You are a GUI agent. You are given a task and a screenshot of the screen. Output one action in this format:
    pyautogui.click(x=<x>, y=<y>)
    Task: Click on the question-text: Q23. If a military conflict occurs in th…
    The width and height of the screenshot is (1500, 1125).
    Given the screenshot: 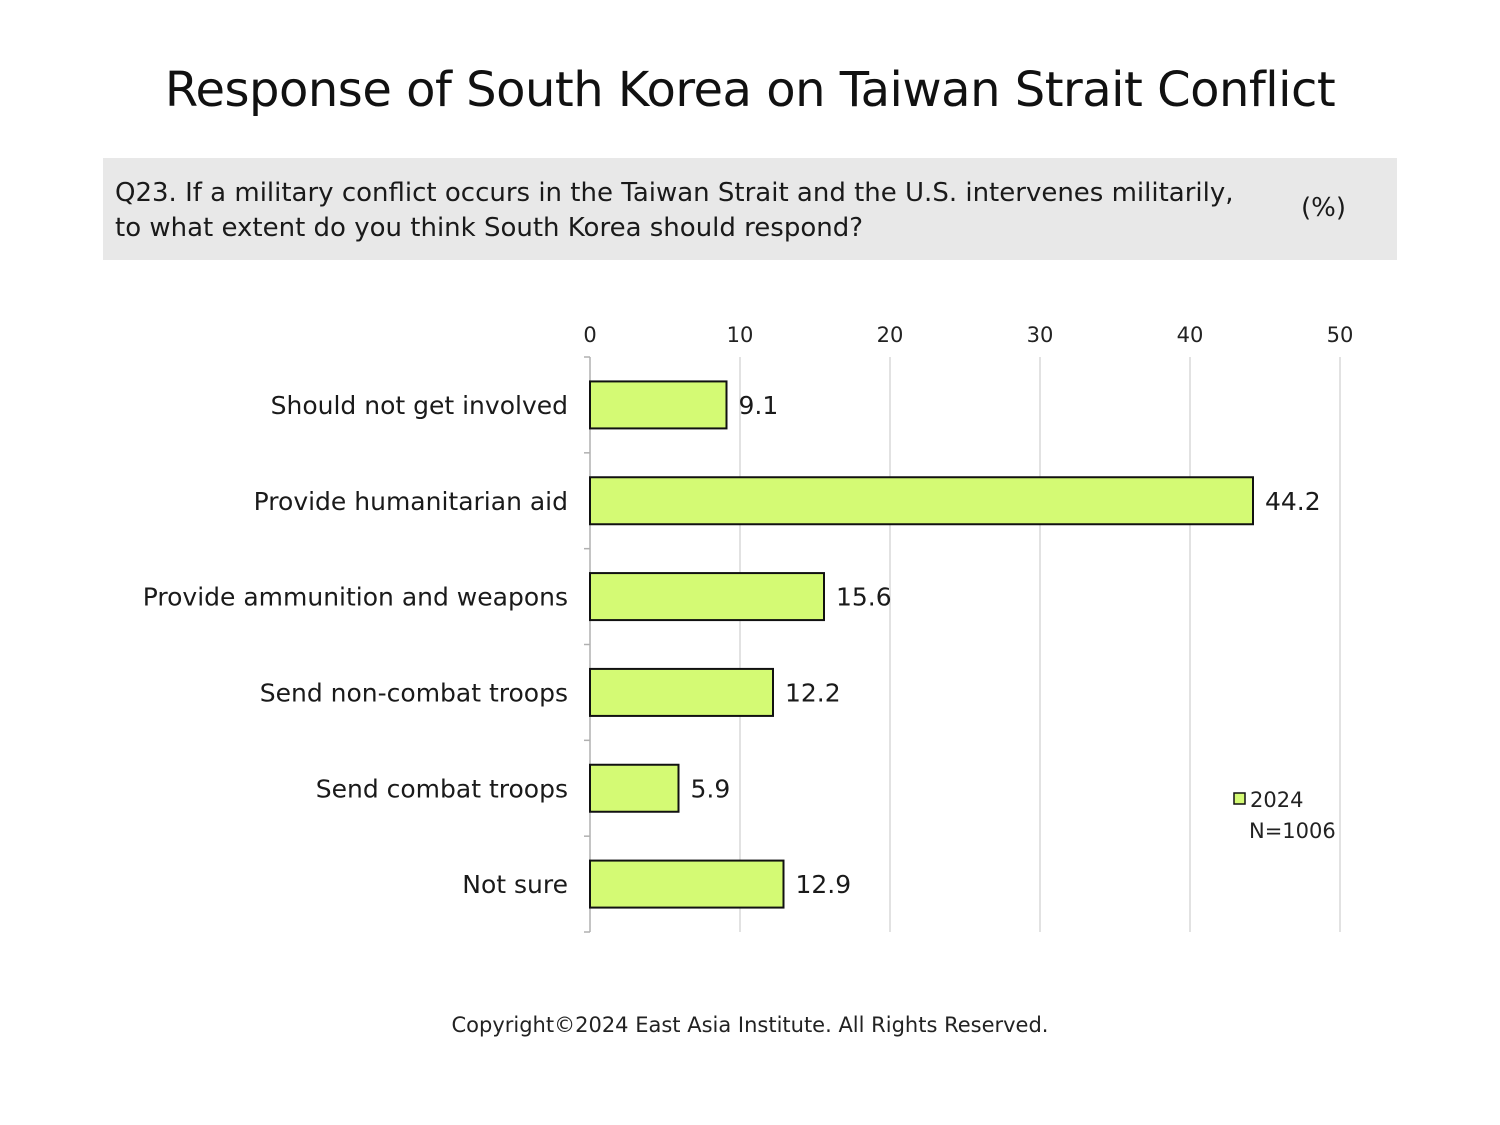 What is the action you would take?
    pyautogui.click(x=690, y=211)
    